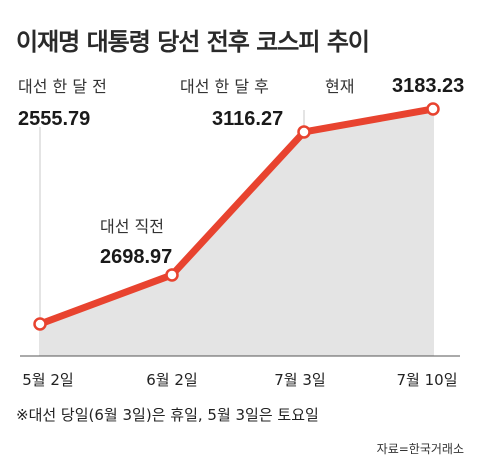 The height and width of the screenshot is (476, 480). What do you see at coordinates (171, 380) in the screenshot?
I see `x-tick-label: 6월 2일` at bounding box center [171, 380].